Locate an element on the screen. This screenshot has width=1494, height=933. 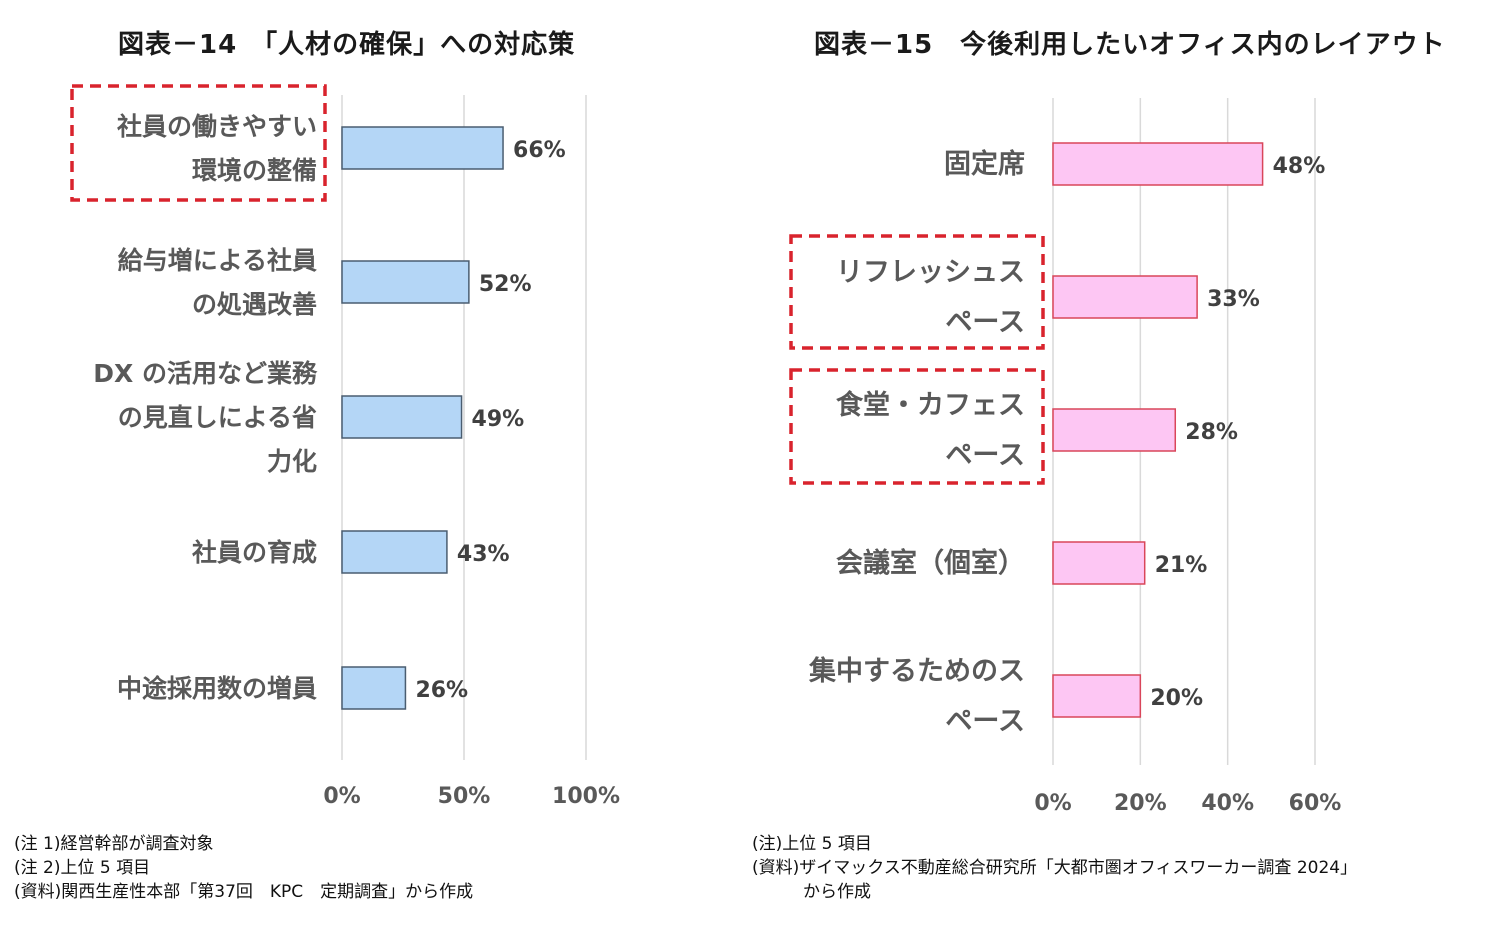
category-label: 固定席 is located at coordinates (984, 164).